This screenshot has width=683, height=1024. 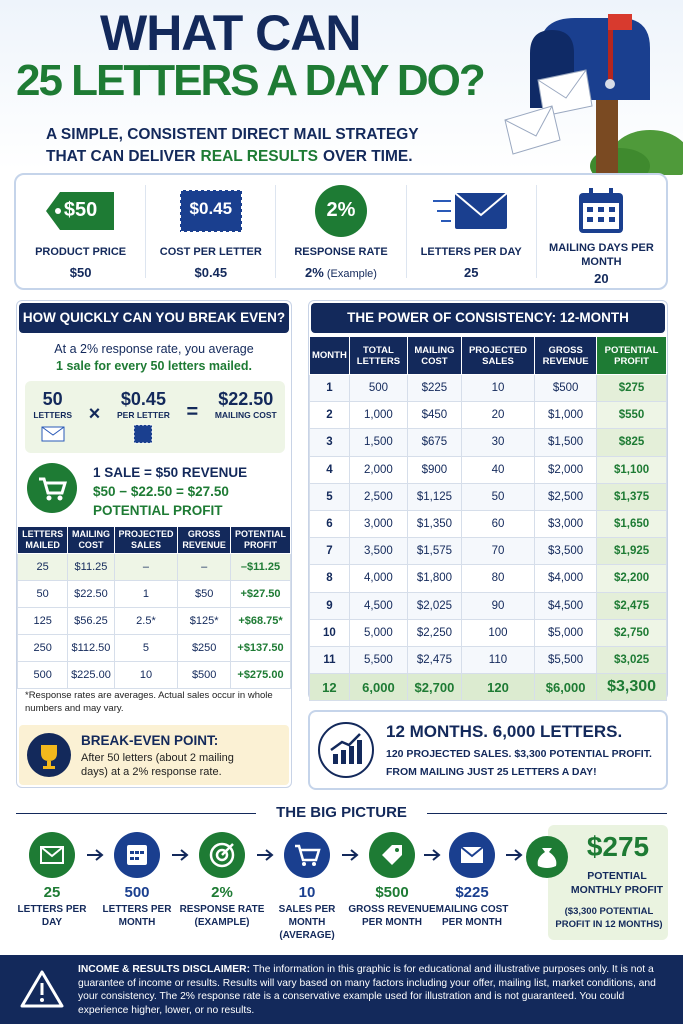 I want to click on table-cell: 1,000, so click(x=378, y=415).